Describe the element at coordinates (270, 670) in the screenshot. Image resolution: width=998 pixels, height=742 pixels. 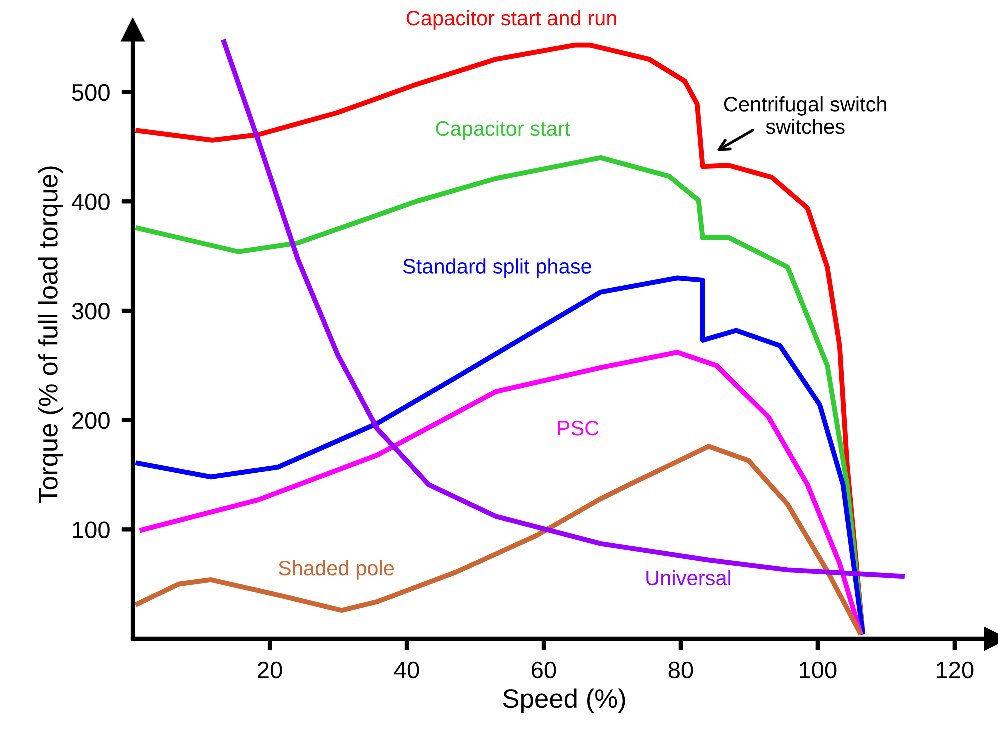
I see `x-tick-label: 20` at that location.